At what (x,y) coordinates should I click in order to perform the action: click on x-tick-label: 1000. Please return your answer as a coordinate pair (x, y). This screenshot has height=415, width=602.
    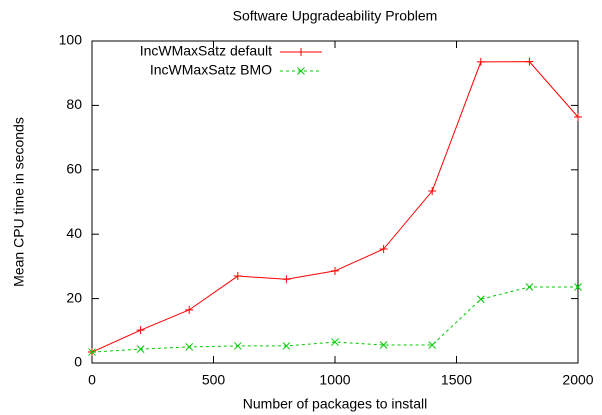
    Looking at the image, I should click on (334, 380).